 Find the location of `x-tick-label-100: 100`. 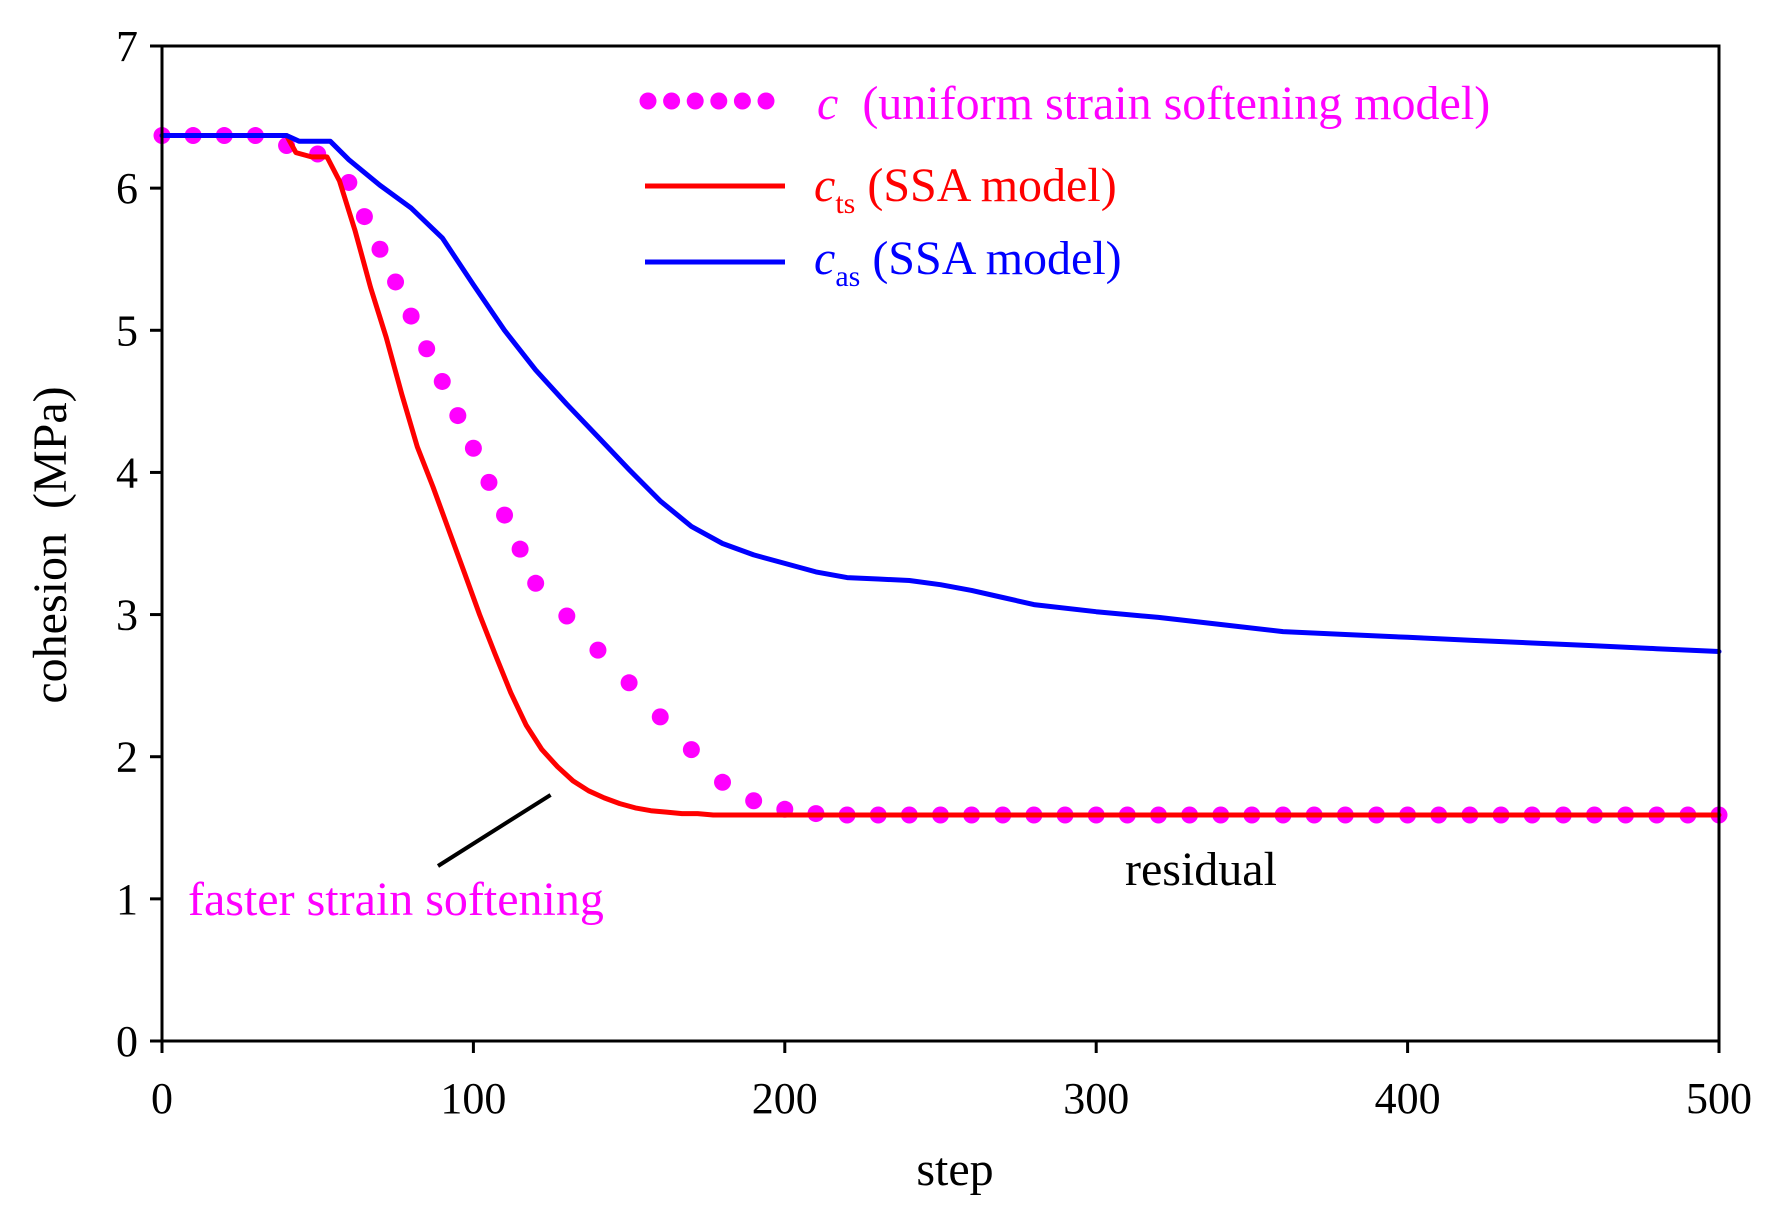

x-tick-label-100: 100 is located at coordinates (473, 1098).